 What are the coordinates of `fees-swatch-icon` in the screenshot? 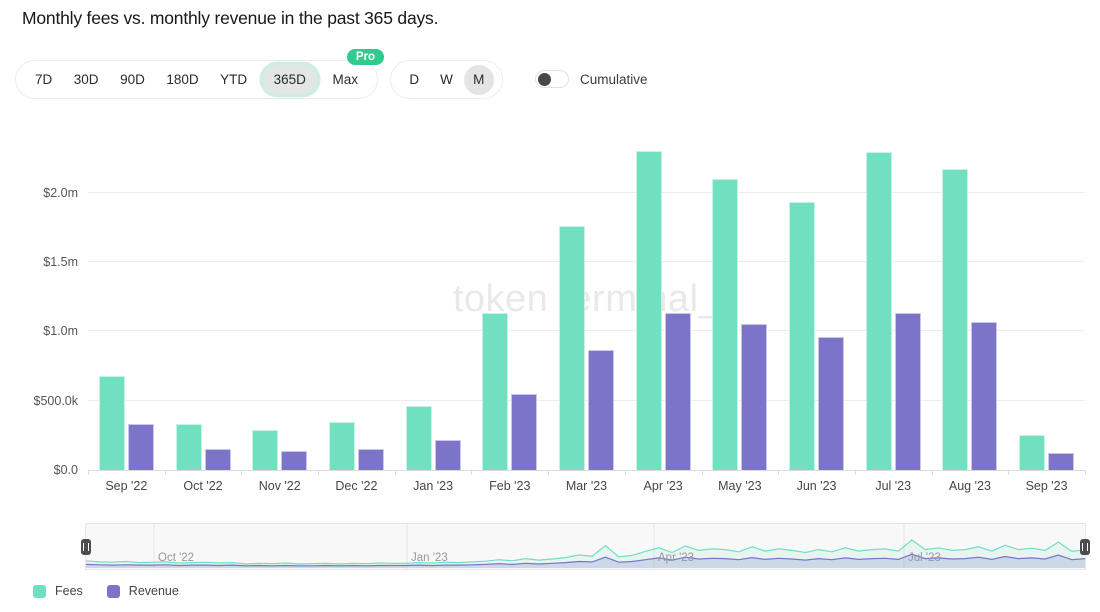 It's located at (39, 591).